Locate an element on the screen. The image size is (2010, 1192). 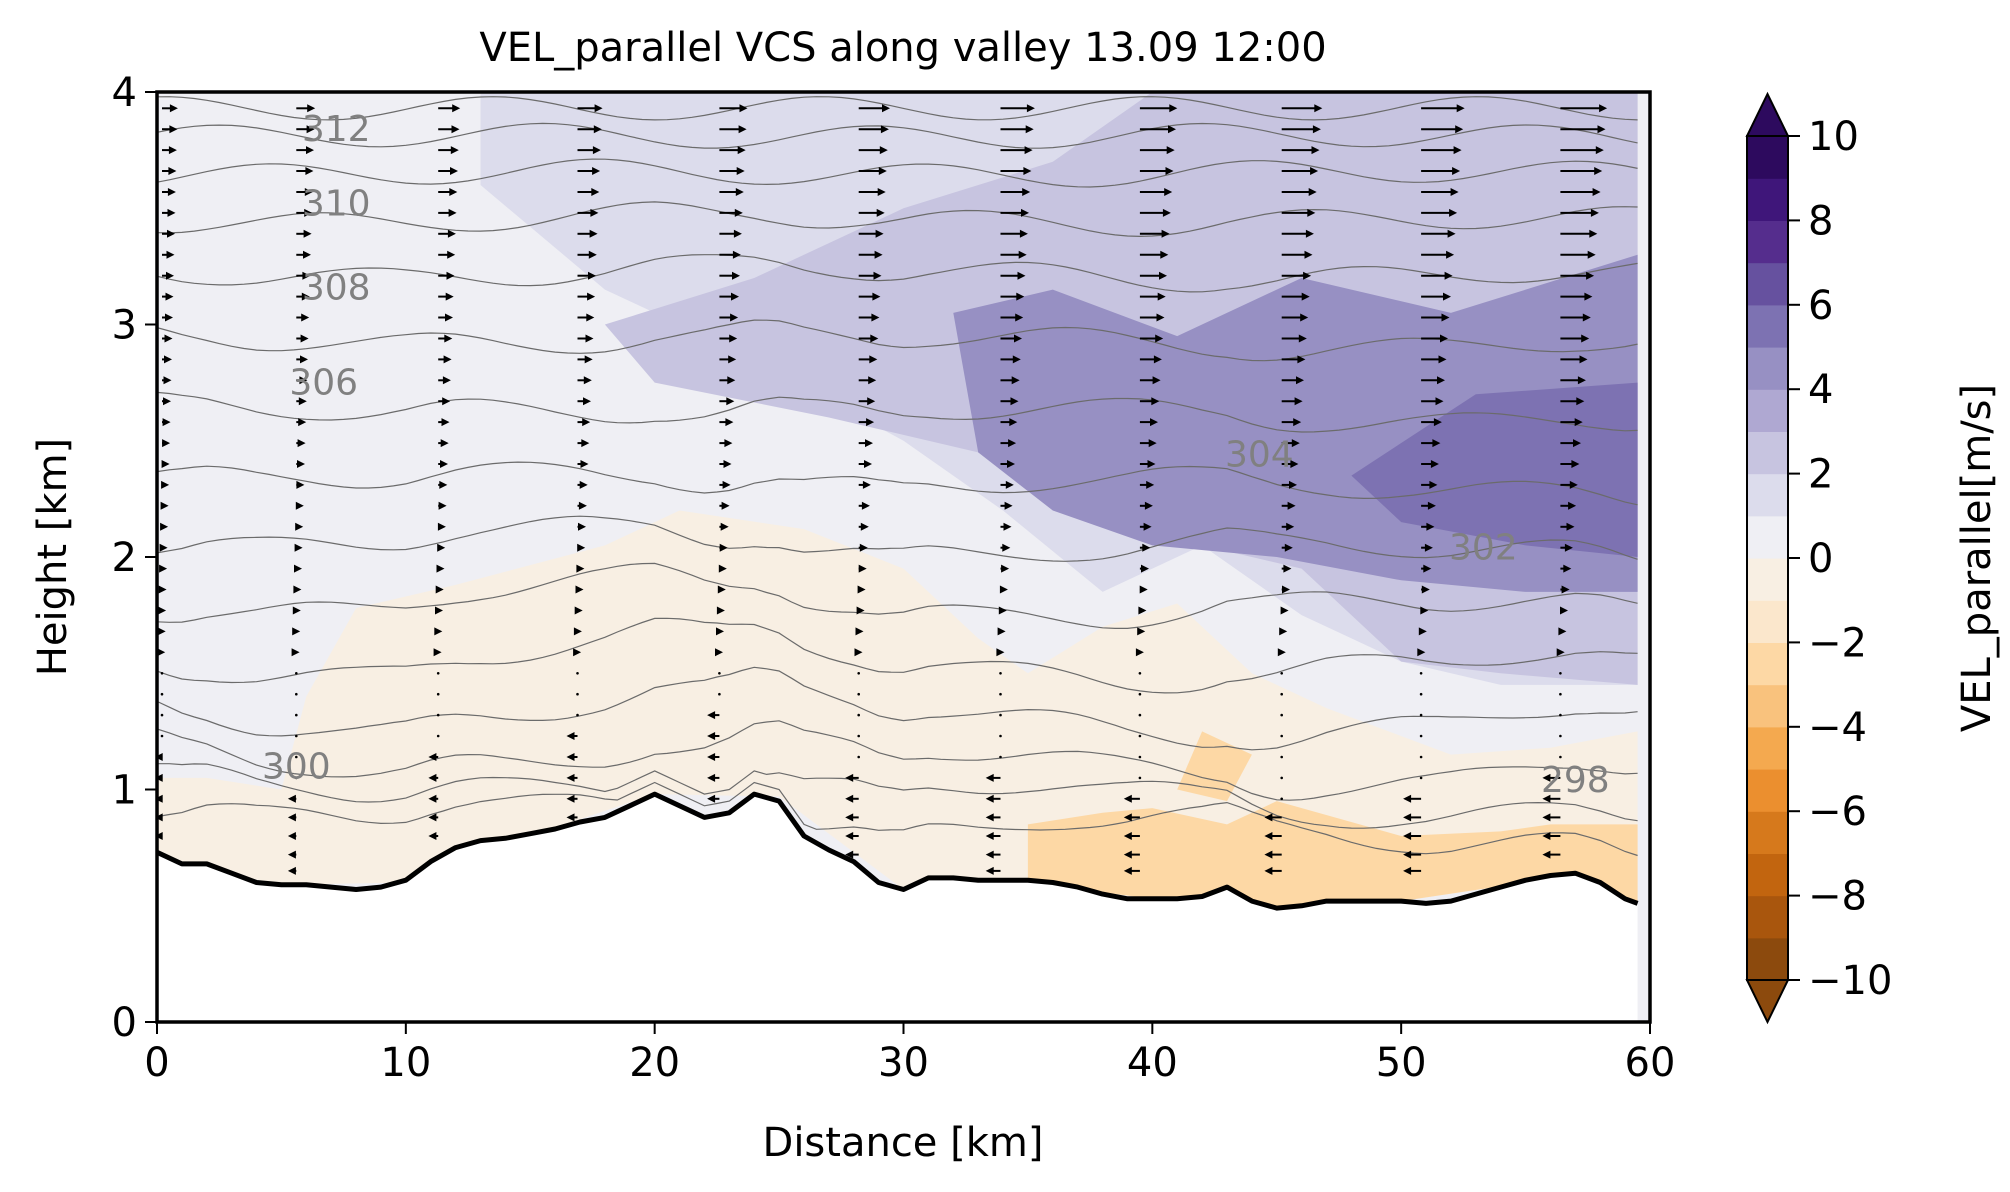
isentrope-label-302: 302 is located at coordinates (1483, 548).